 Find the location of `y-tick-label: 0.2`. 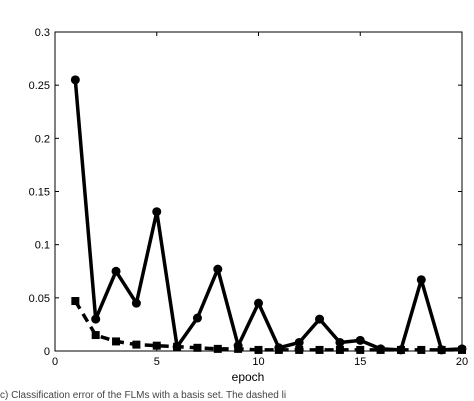

y-tick-label: 0.2 is located at coordinates (42, 139).